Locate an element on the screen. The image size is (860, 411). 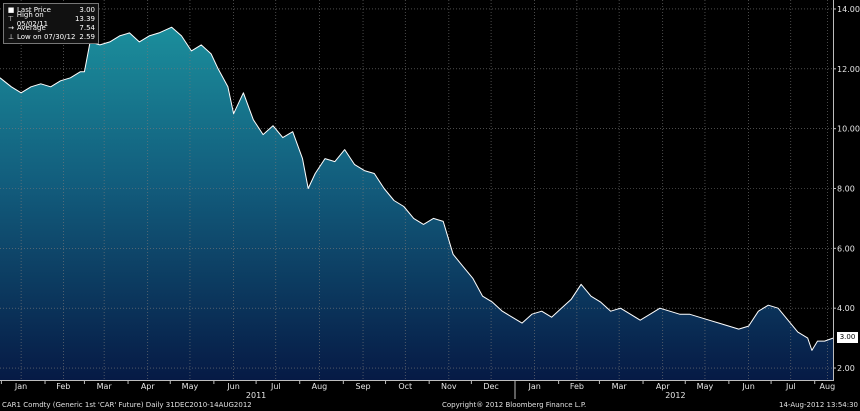
legend-label: High on 05/02/11 is located at coordinates (32, 19).